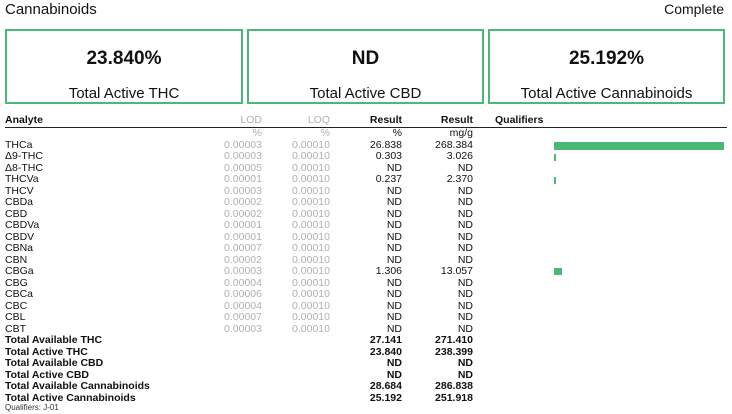 This screenshot has width=732, height=414. I want to click on total-row: Total Active Cannabinoids 25.192 251.918, so click(366, 398).